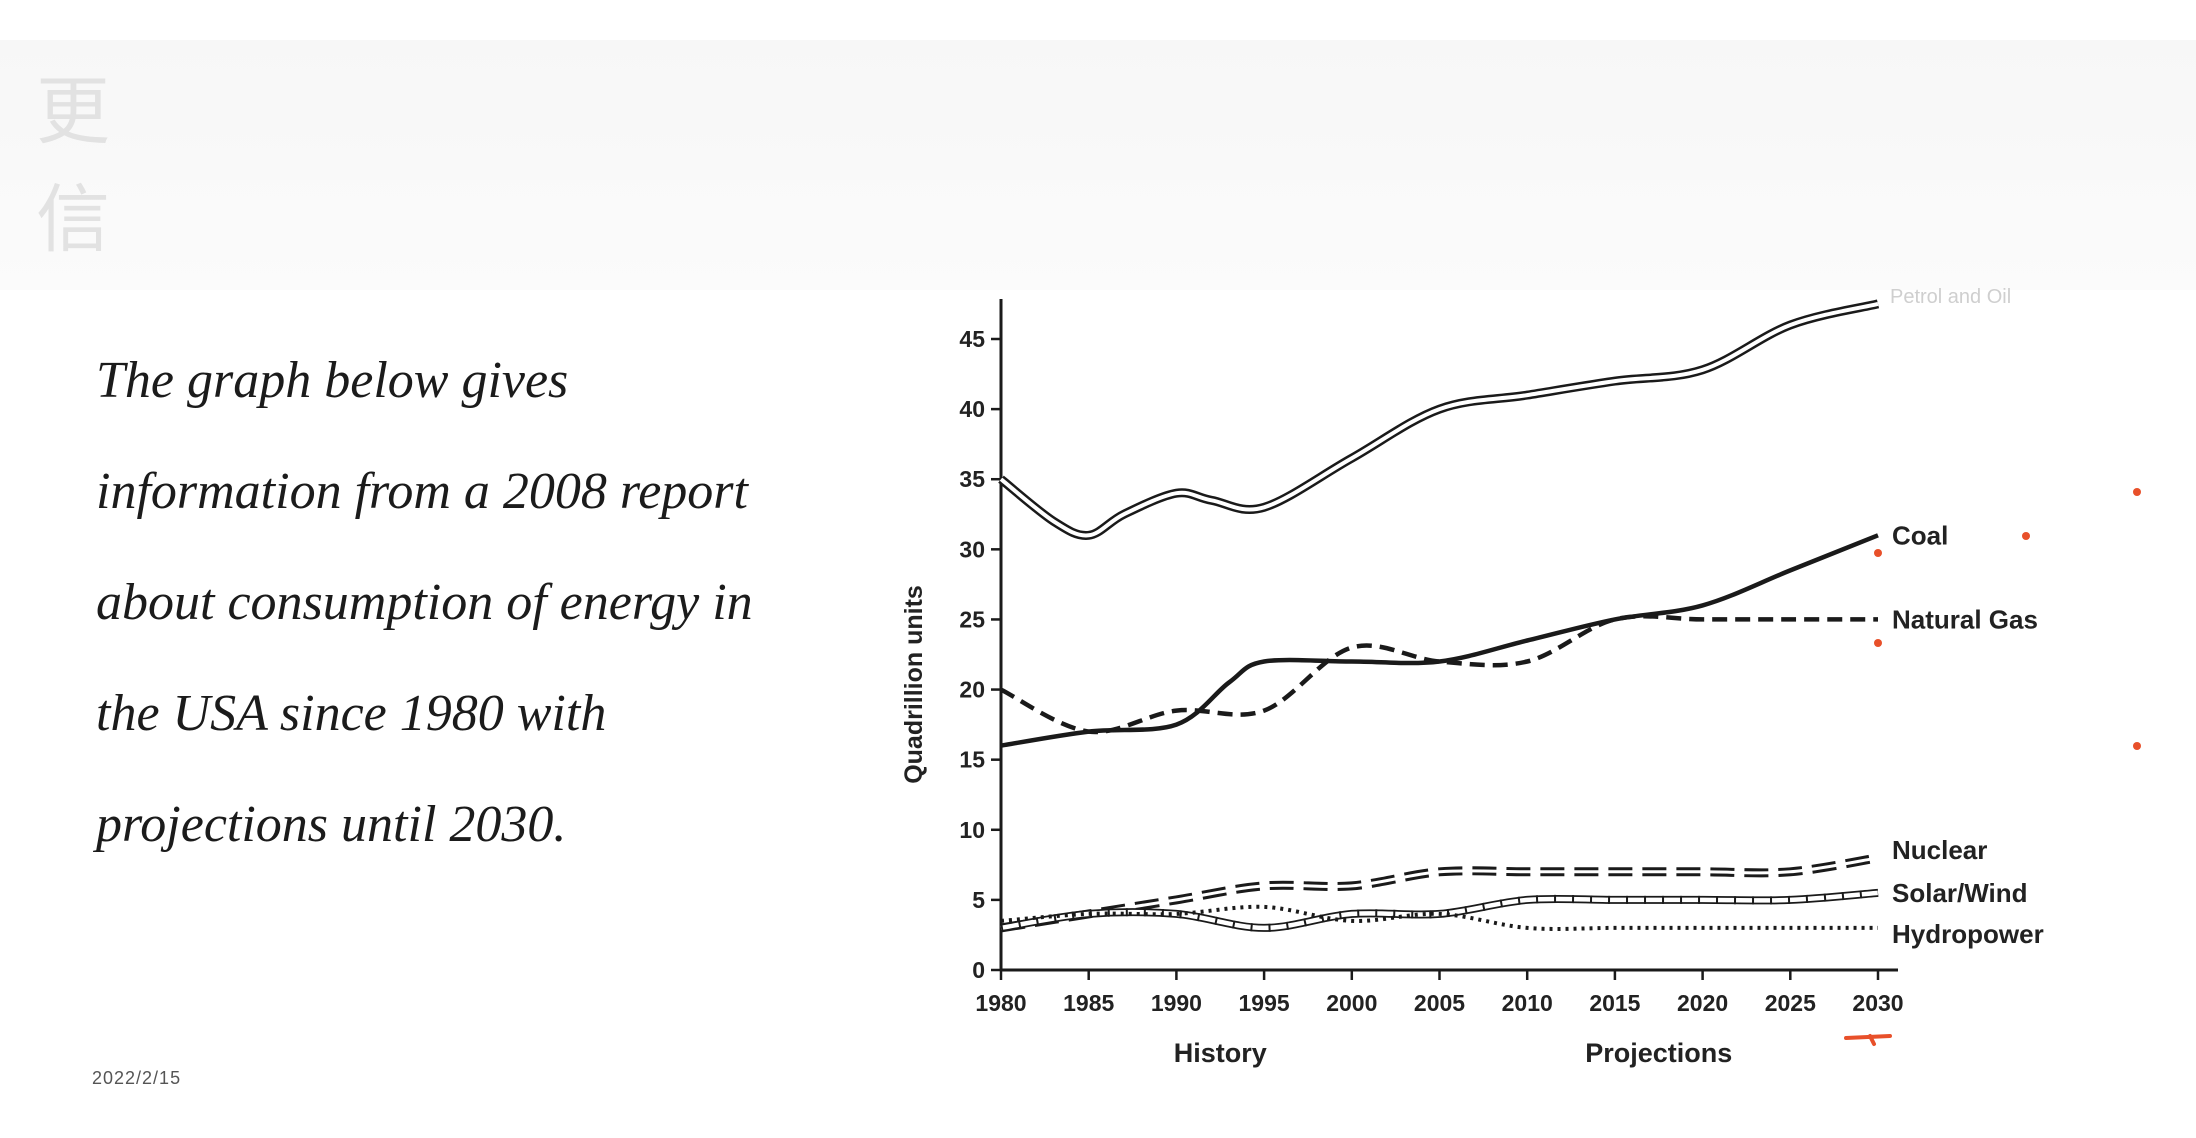  I want to click on series-line-nuclear-inner, so click(1439, 893).